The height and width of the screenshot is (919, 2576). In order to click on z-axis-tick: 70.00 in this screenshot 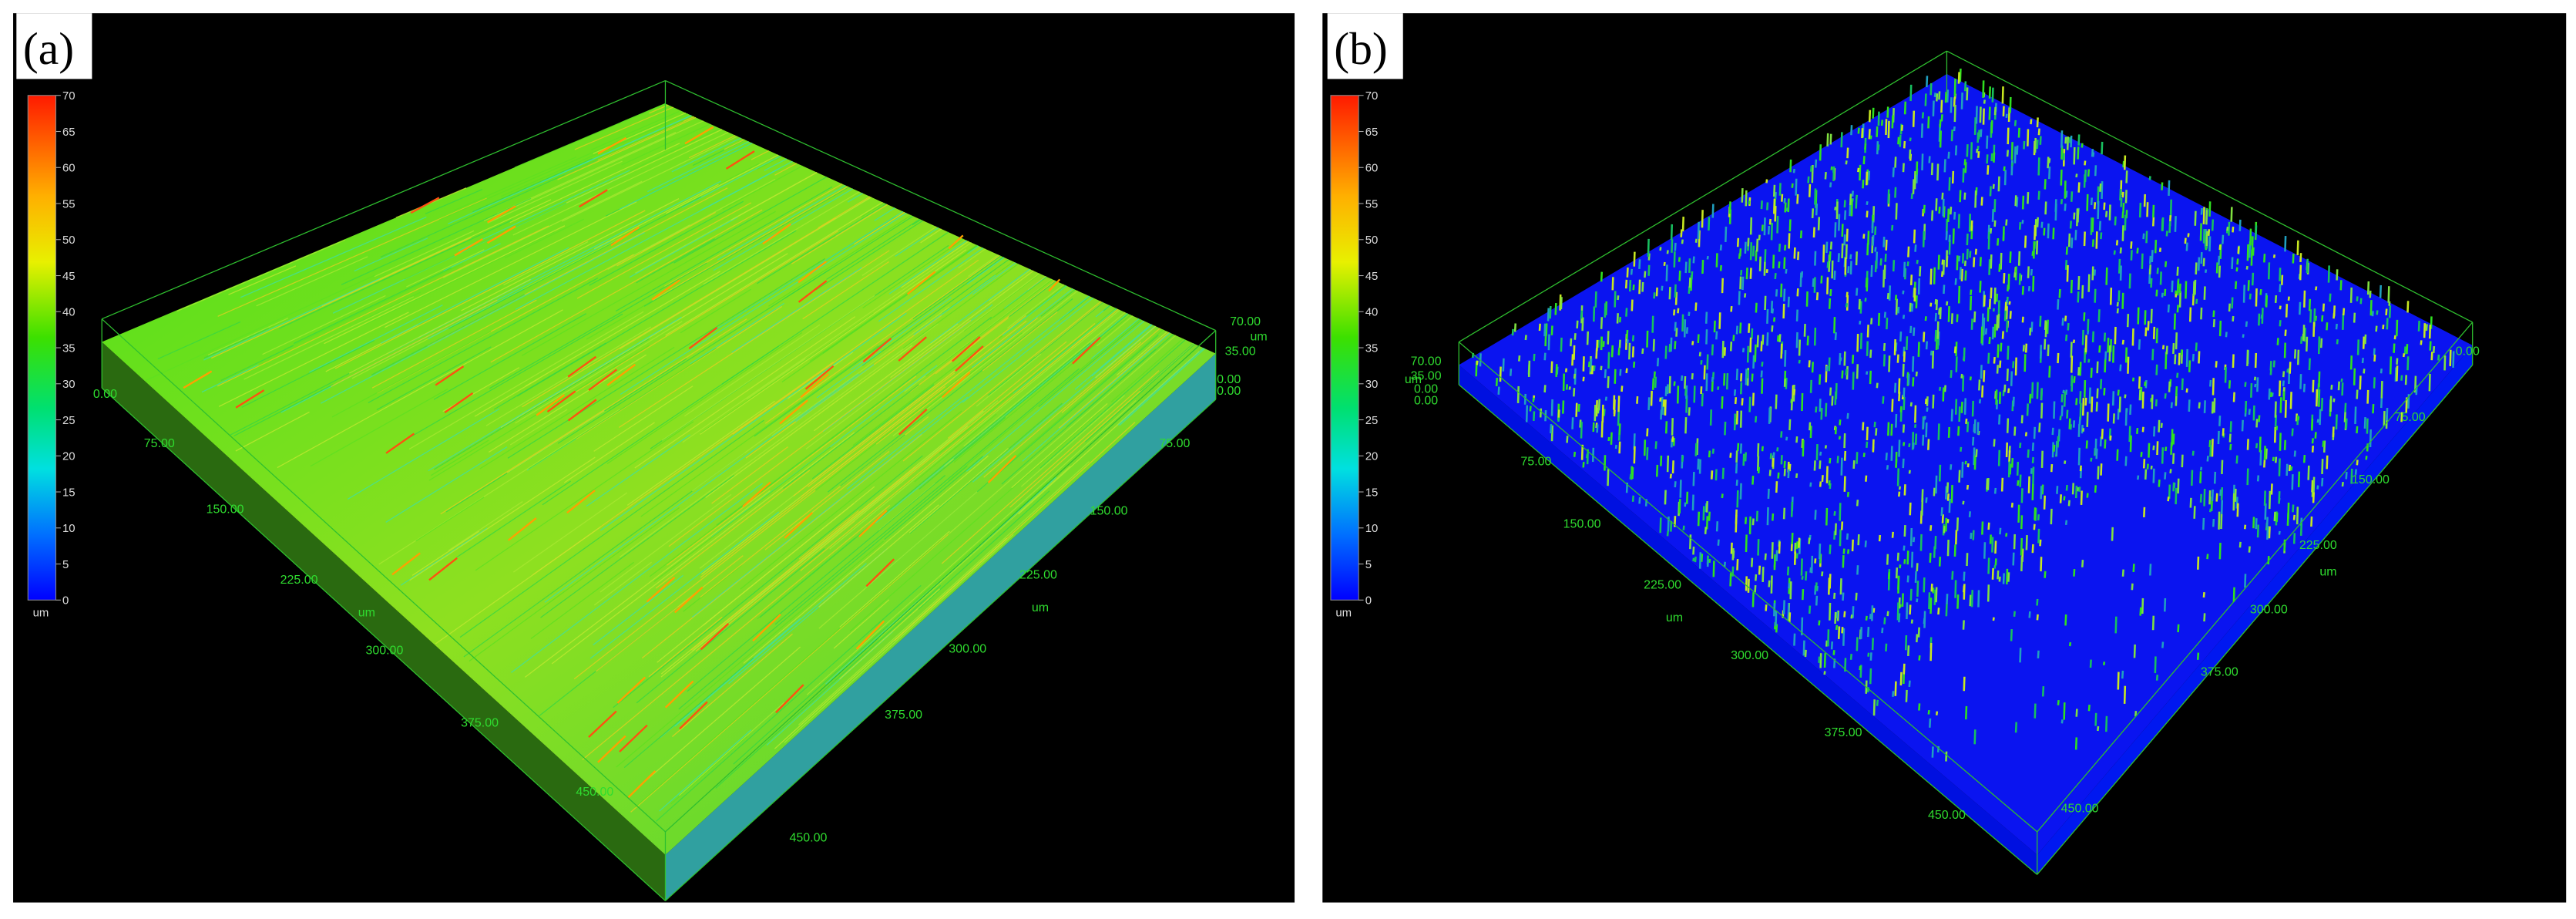, I will do `click(1426, 361)`.